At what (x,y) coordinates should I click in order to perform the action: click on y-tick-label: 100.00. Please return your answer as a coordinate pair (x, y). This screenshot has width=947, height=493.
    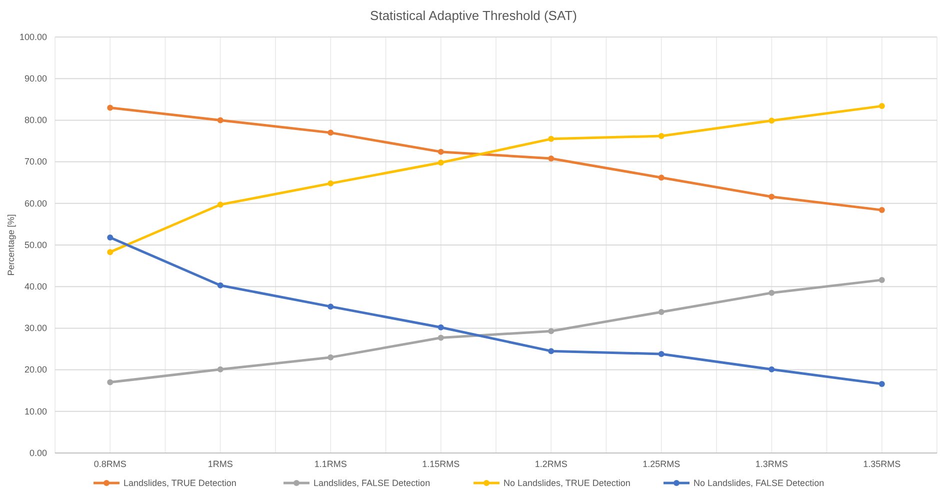
    Looking at the image, I should click on (33, 37).